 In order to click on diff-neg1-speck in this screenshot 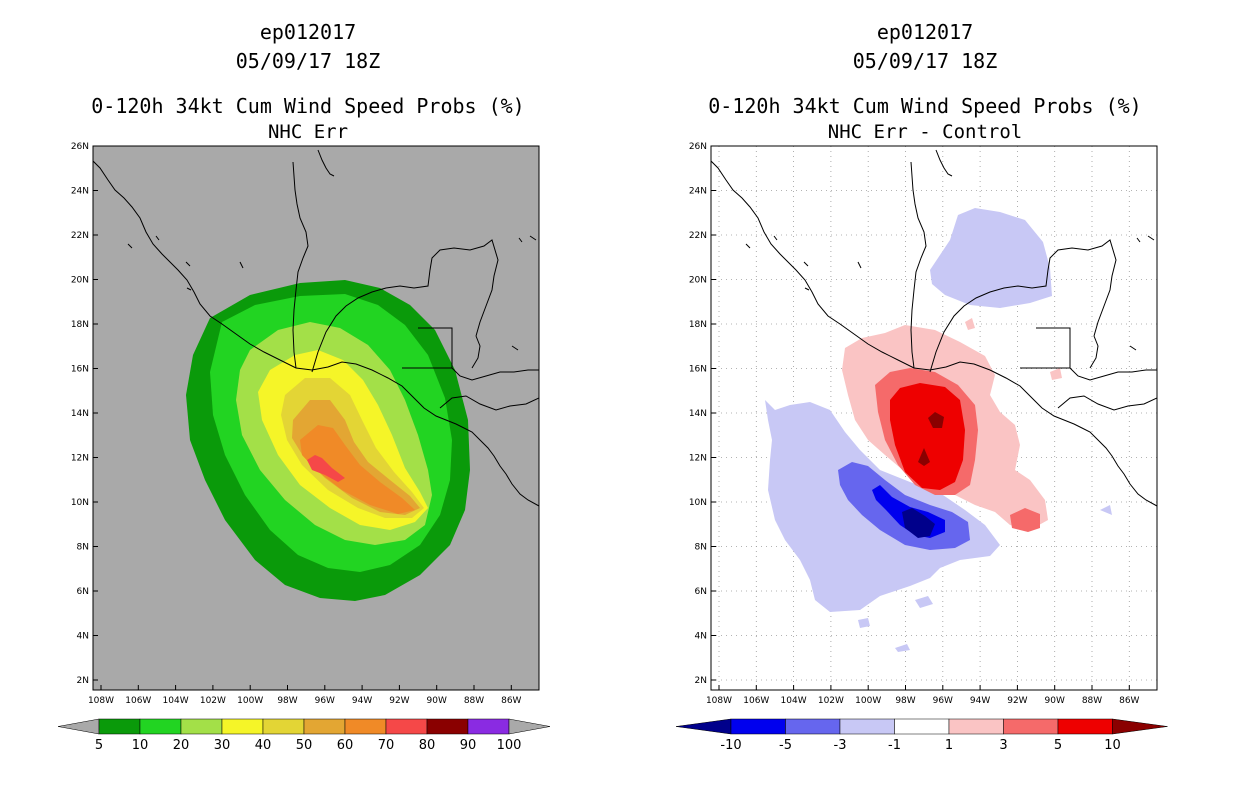, I will do `click(985, 551)`.